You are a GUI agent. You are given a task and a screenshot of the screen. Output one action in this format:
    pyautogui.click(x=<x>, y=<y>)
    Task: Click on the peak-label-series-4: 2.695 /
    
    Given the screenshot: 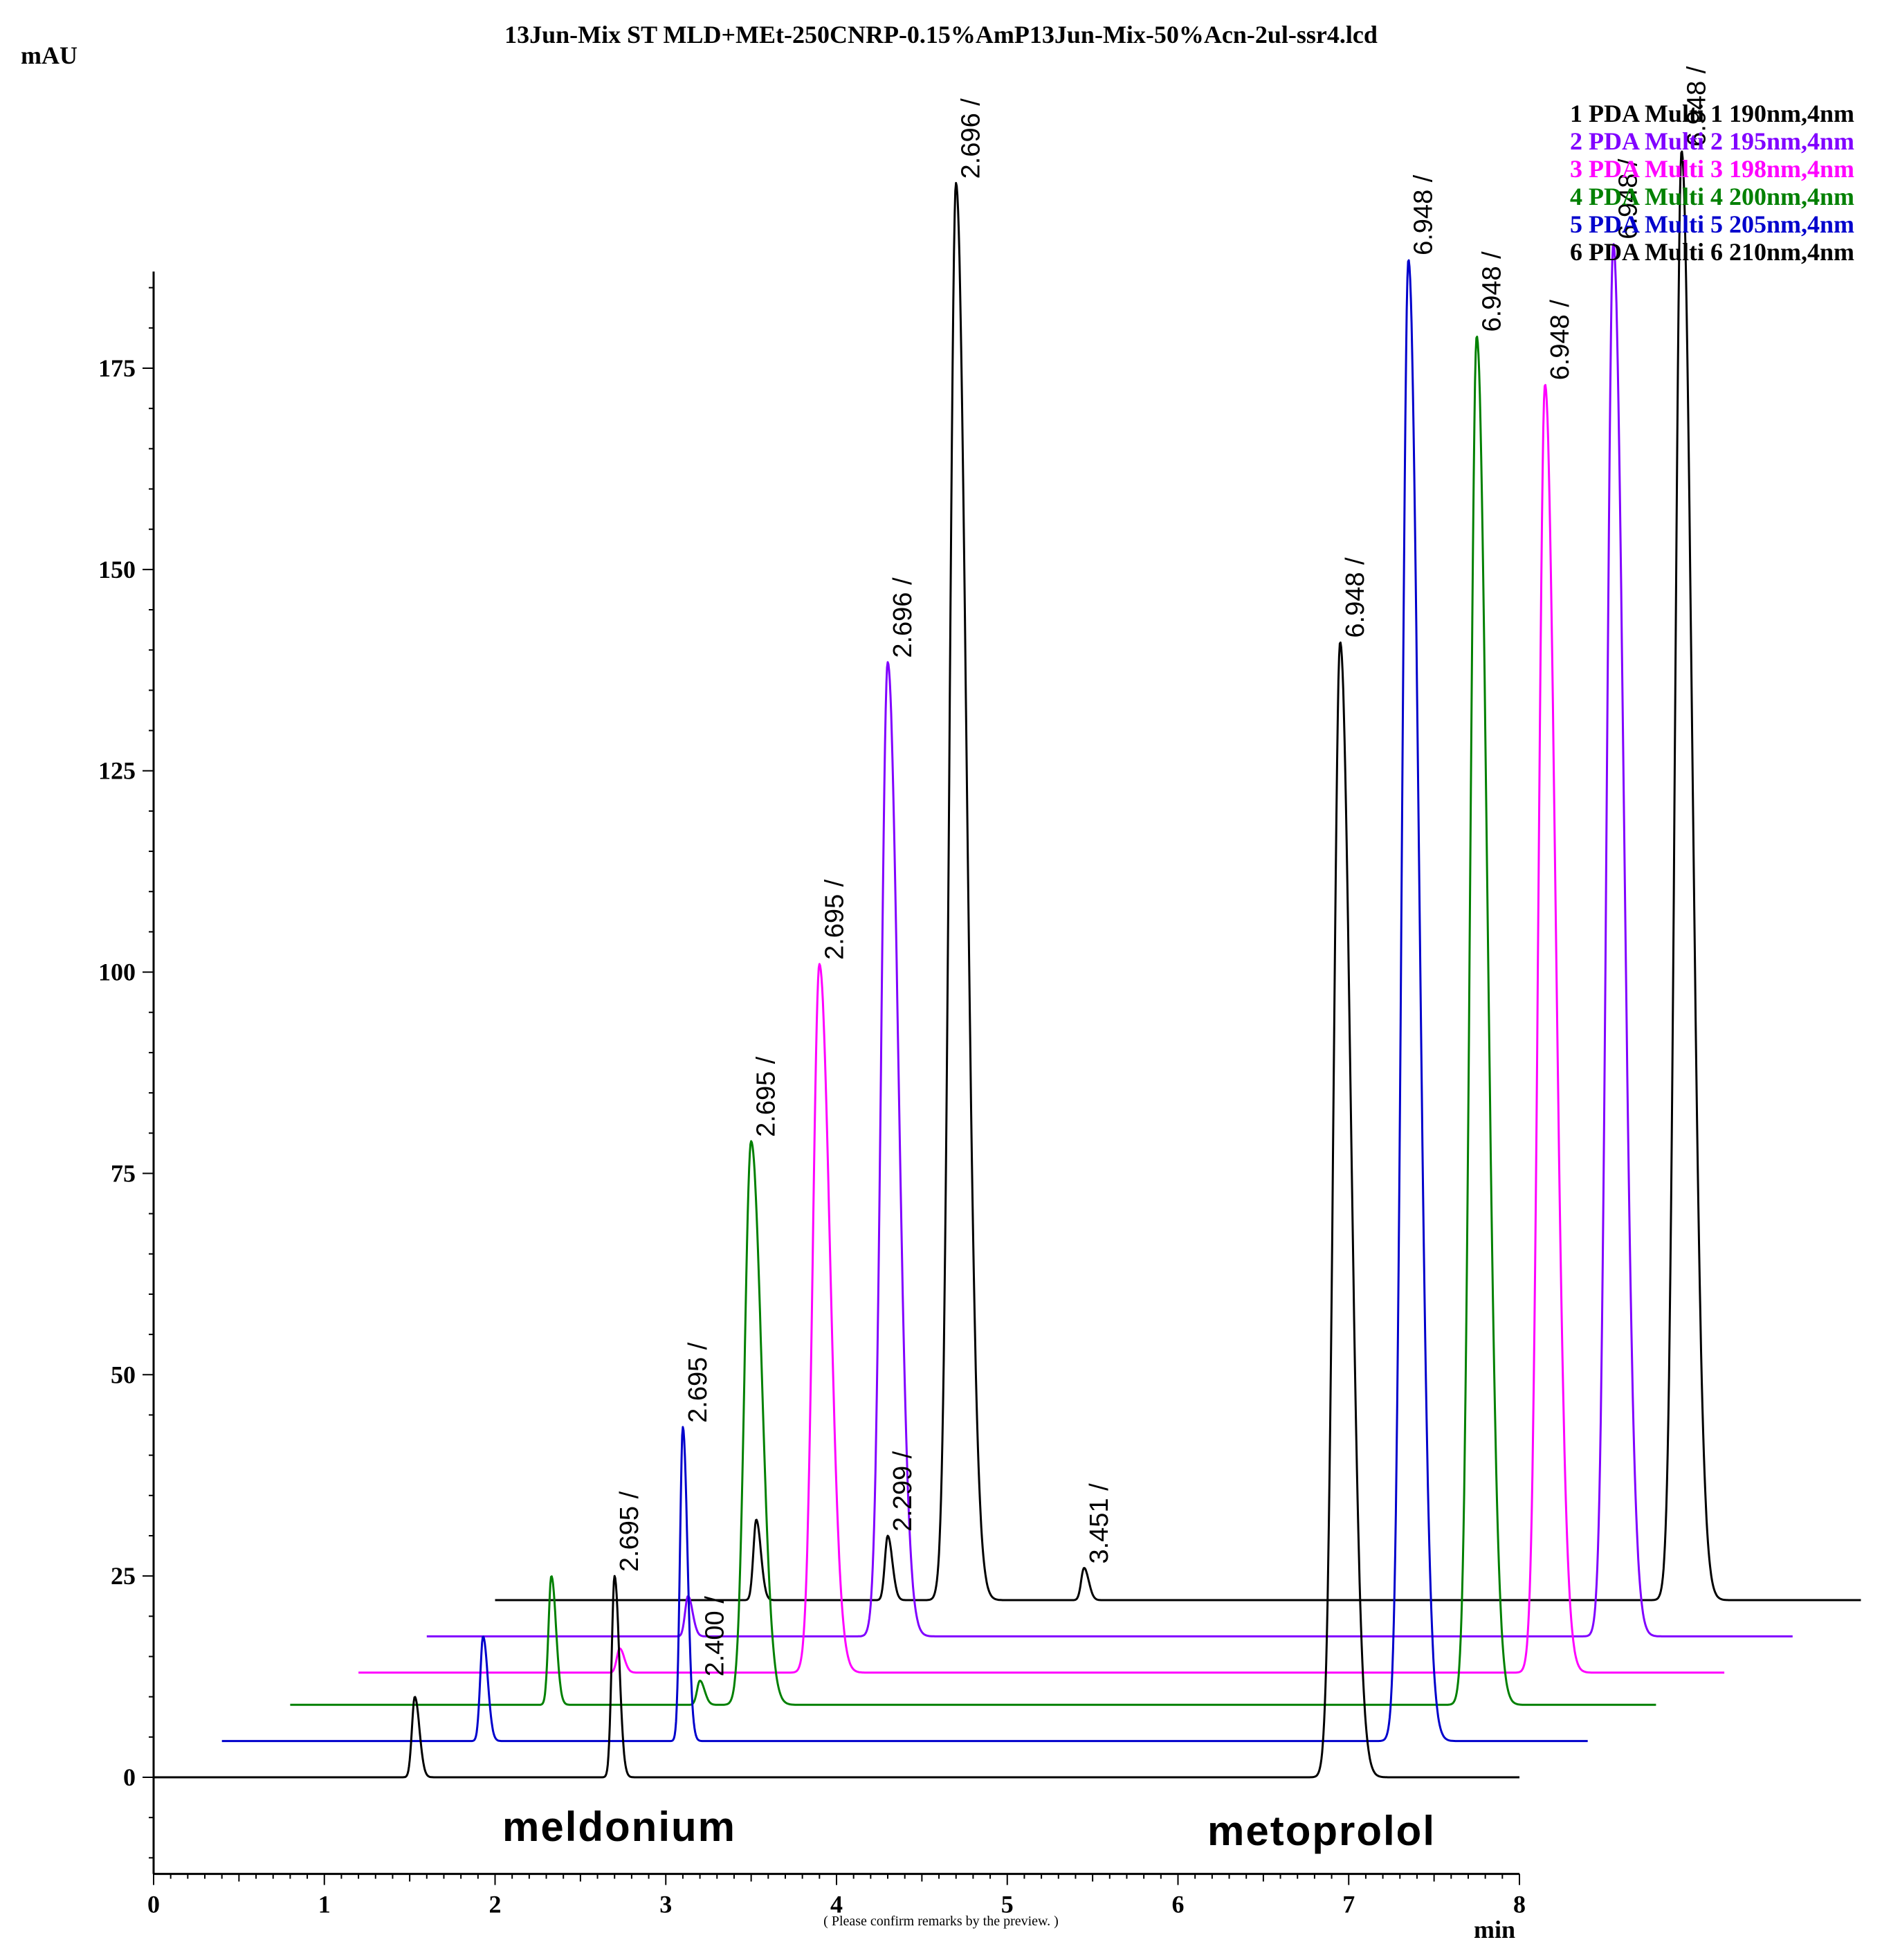 What is the action you would take?
    pyautogui.click(x=766, y=1096)
    